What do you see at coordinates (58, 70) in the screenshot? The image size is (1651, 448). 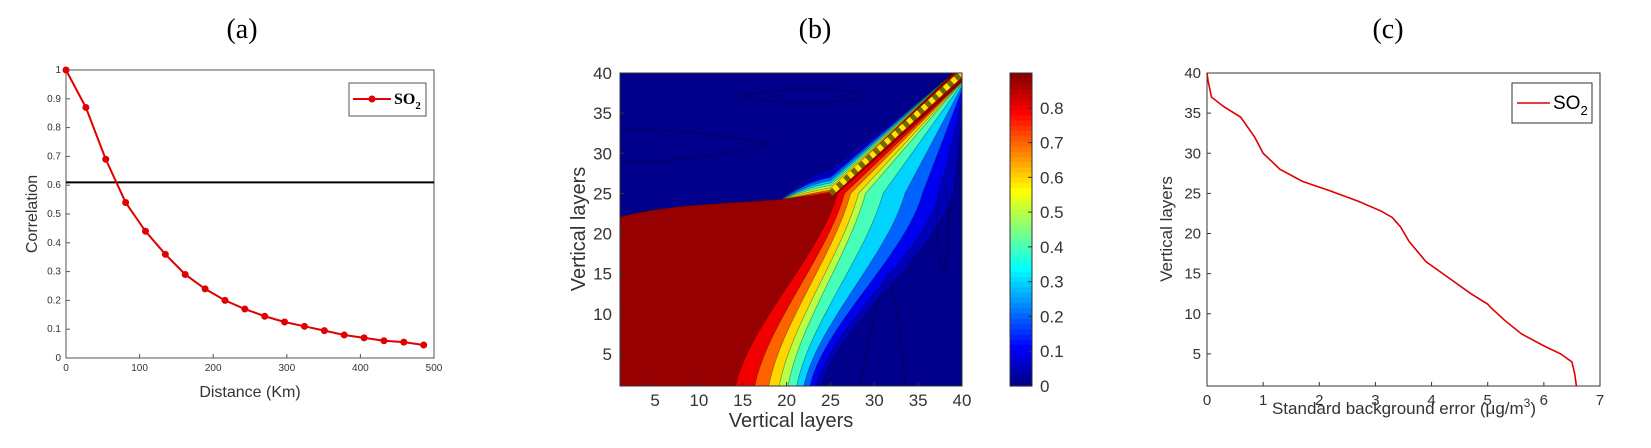 I see `y-tick-label: 1` at bounding box center [58, 70].